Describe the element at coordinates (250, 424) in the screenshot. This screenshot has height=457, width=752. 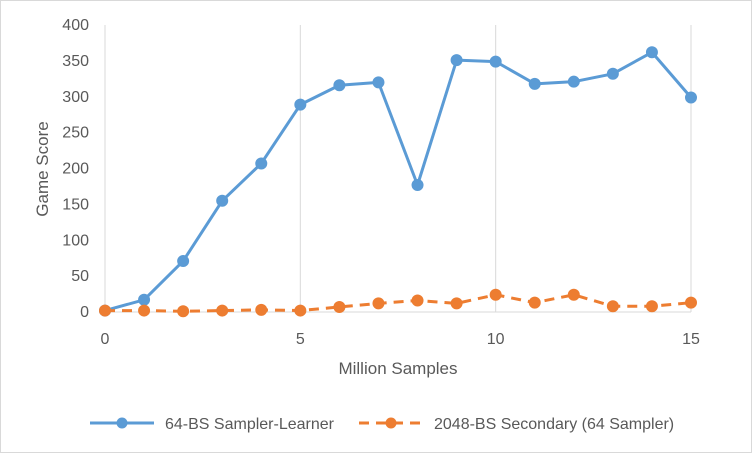
I see `legend-label: 64-BS Sampler-Learner` at that location.